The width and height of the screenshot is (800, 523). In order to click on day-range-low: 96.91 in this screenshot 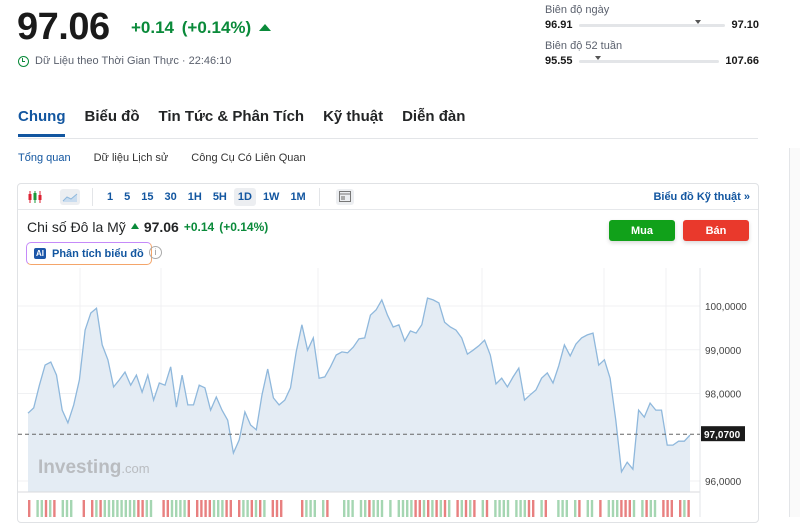, I will do `click(559, 25)`.